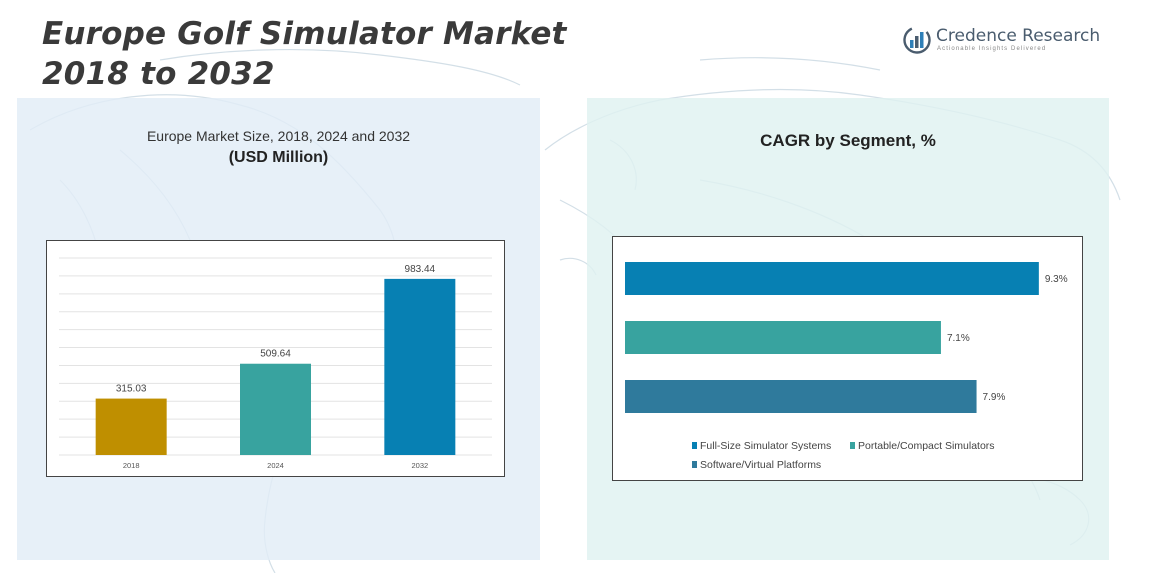 The width and height of the screenshot is (1162, 573). I want to click on legend-item-software: Software/Virtual Platforms, so click(756, 465).